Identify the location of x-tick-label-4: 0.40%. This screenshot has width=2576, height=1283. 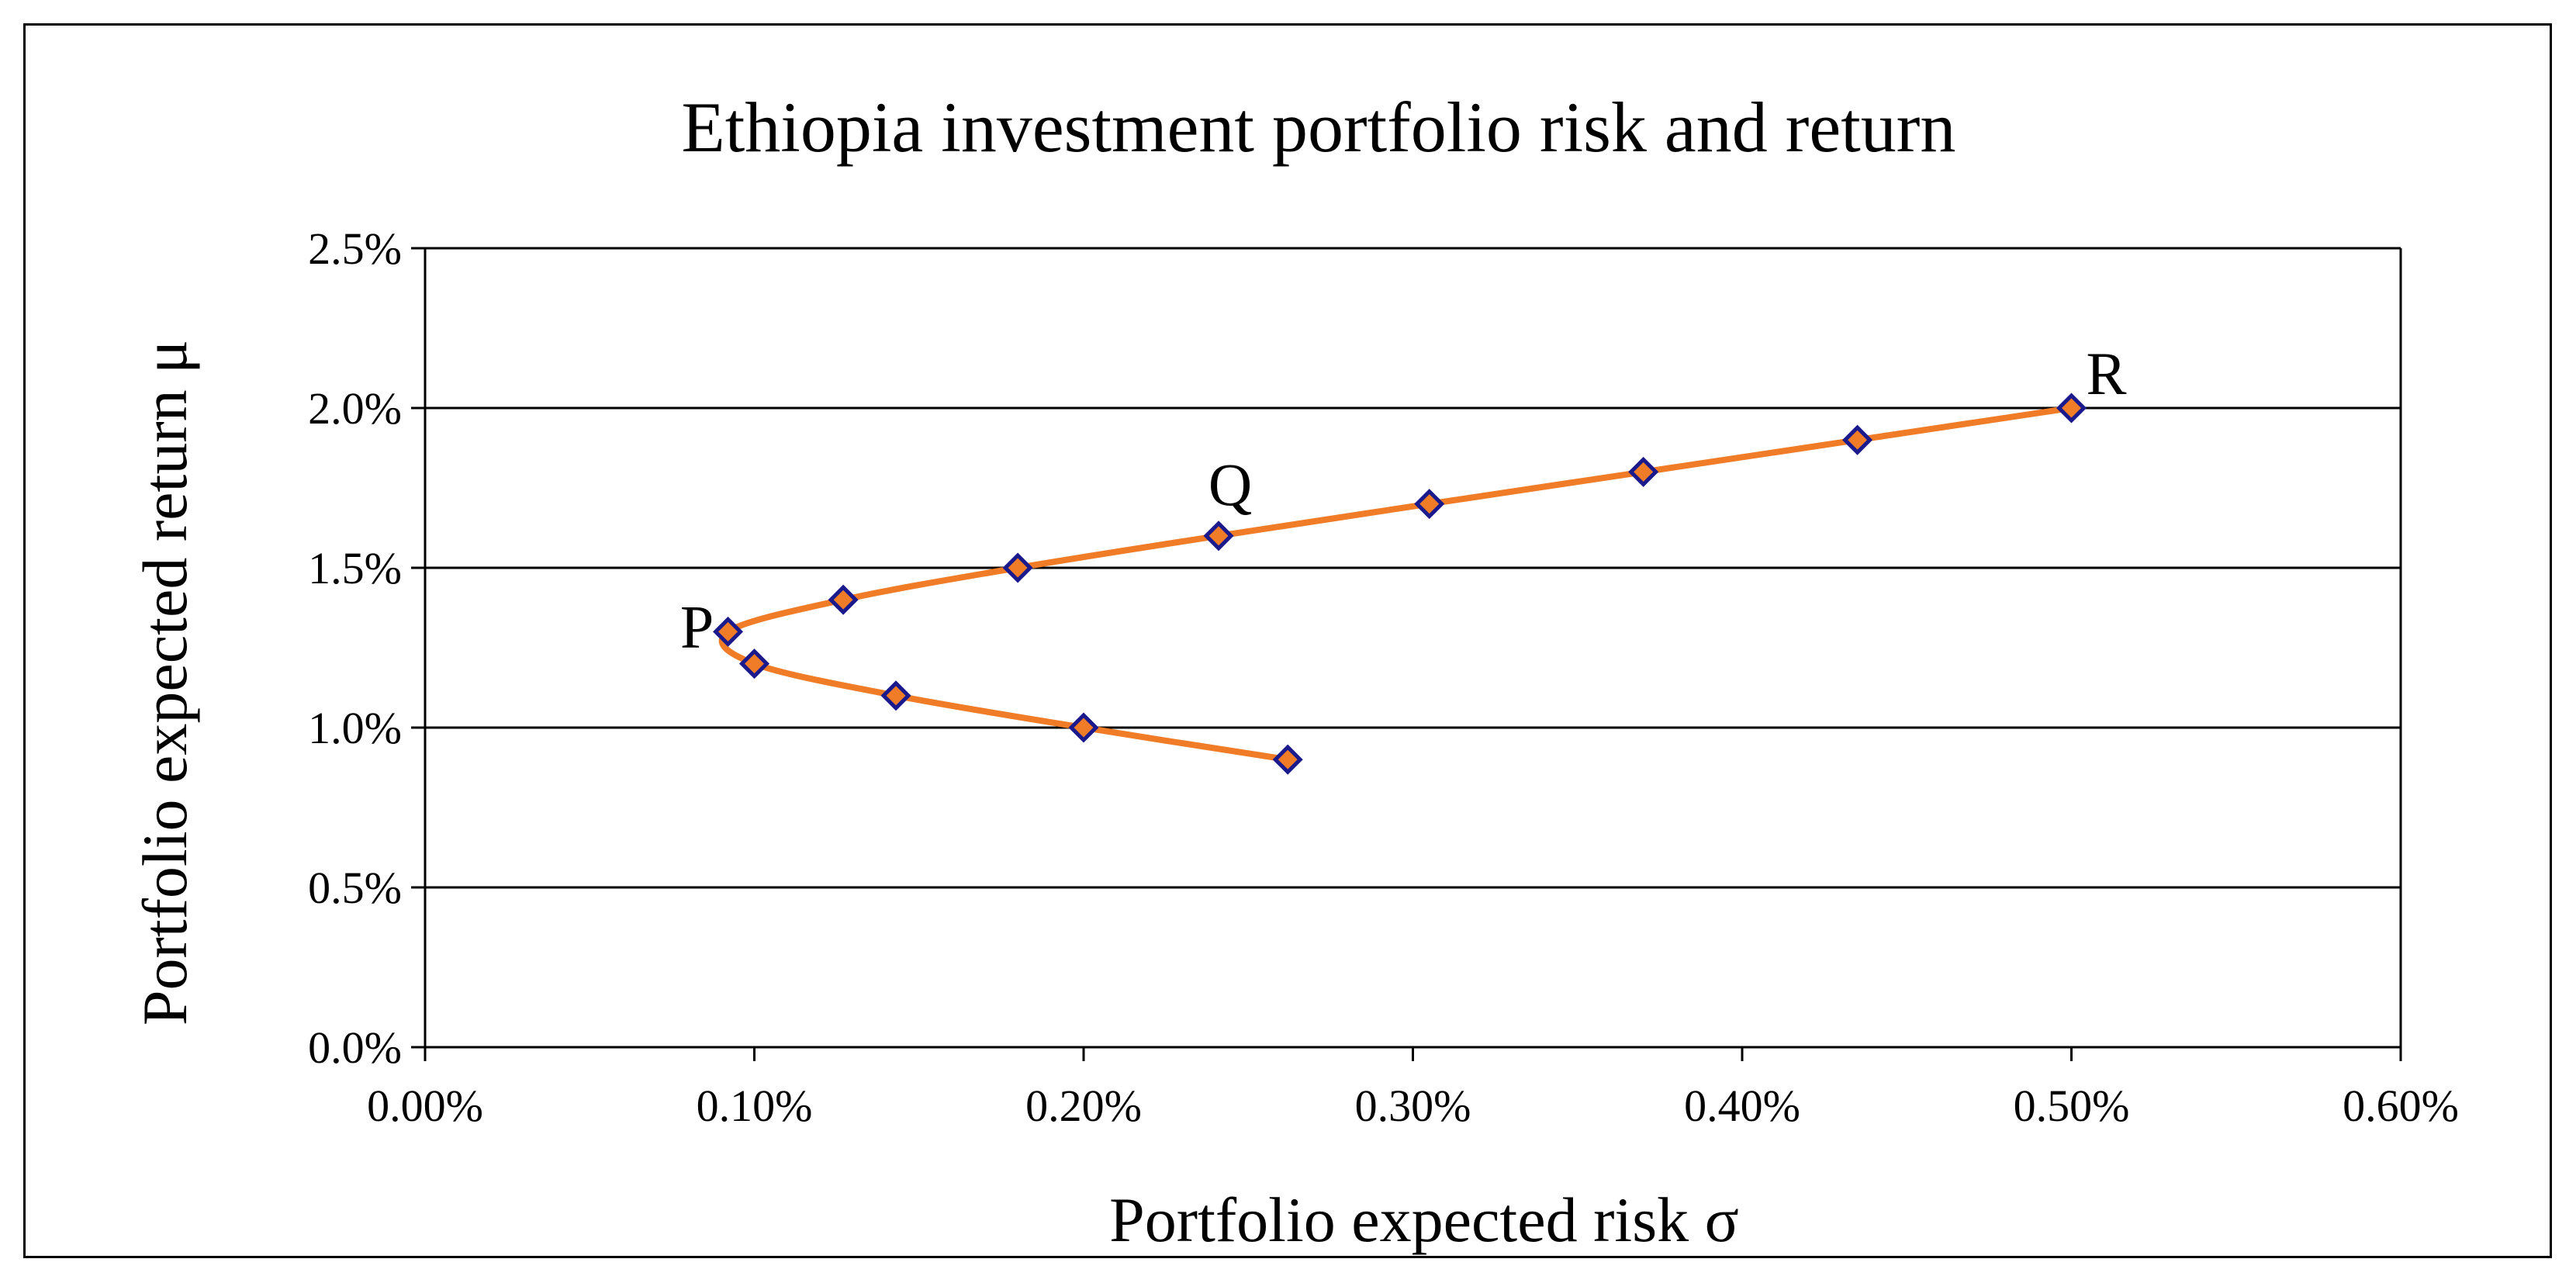
(1742, 1106).